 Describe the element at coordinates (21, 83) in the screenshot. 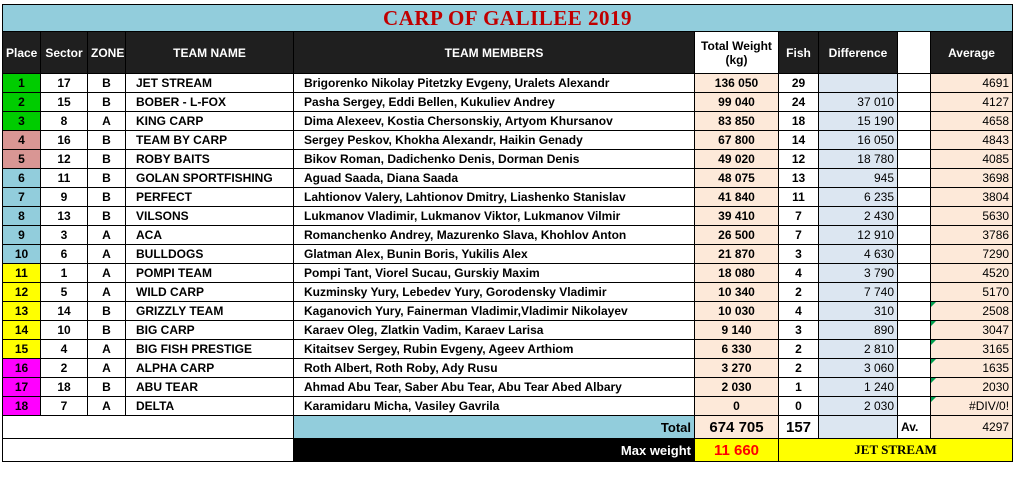

I see `place-cell: 1` at that location.